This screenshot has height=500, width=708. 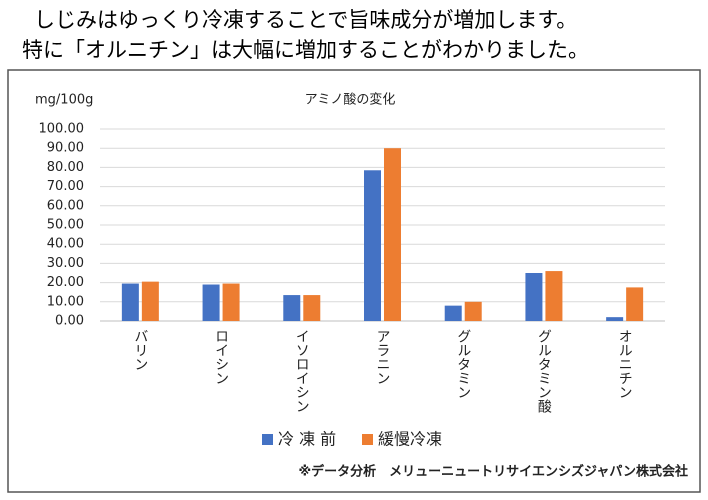 I want to click on y-tick-label: 20.00, so click(x=65, y=282).